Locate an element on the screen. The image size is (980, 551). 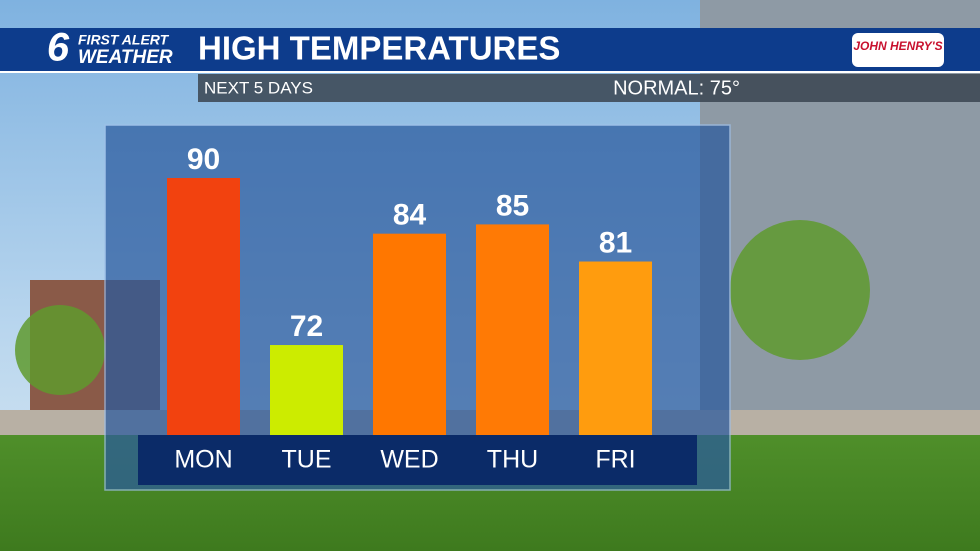
x-tick-label: MON is located at coordinates (203, 460).